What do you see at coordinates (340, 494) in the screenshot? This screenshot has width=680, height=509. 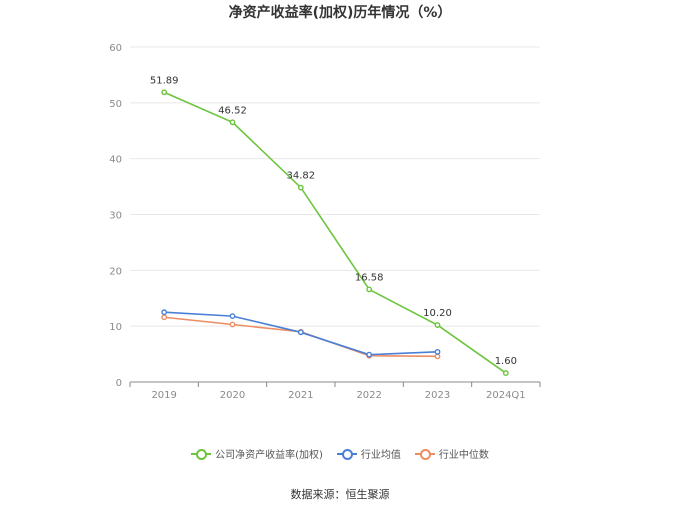 I see `data-source: 数据来源：恒生聚源` at bounding box center [340, 494].